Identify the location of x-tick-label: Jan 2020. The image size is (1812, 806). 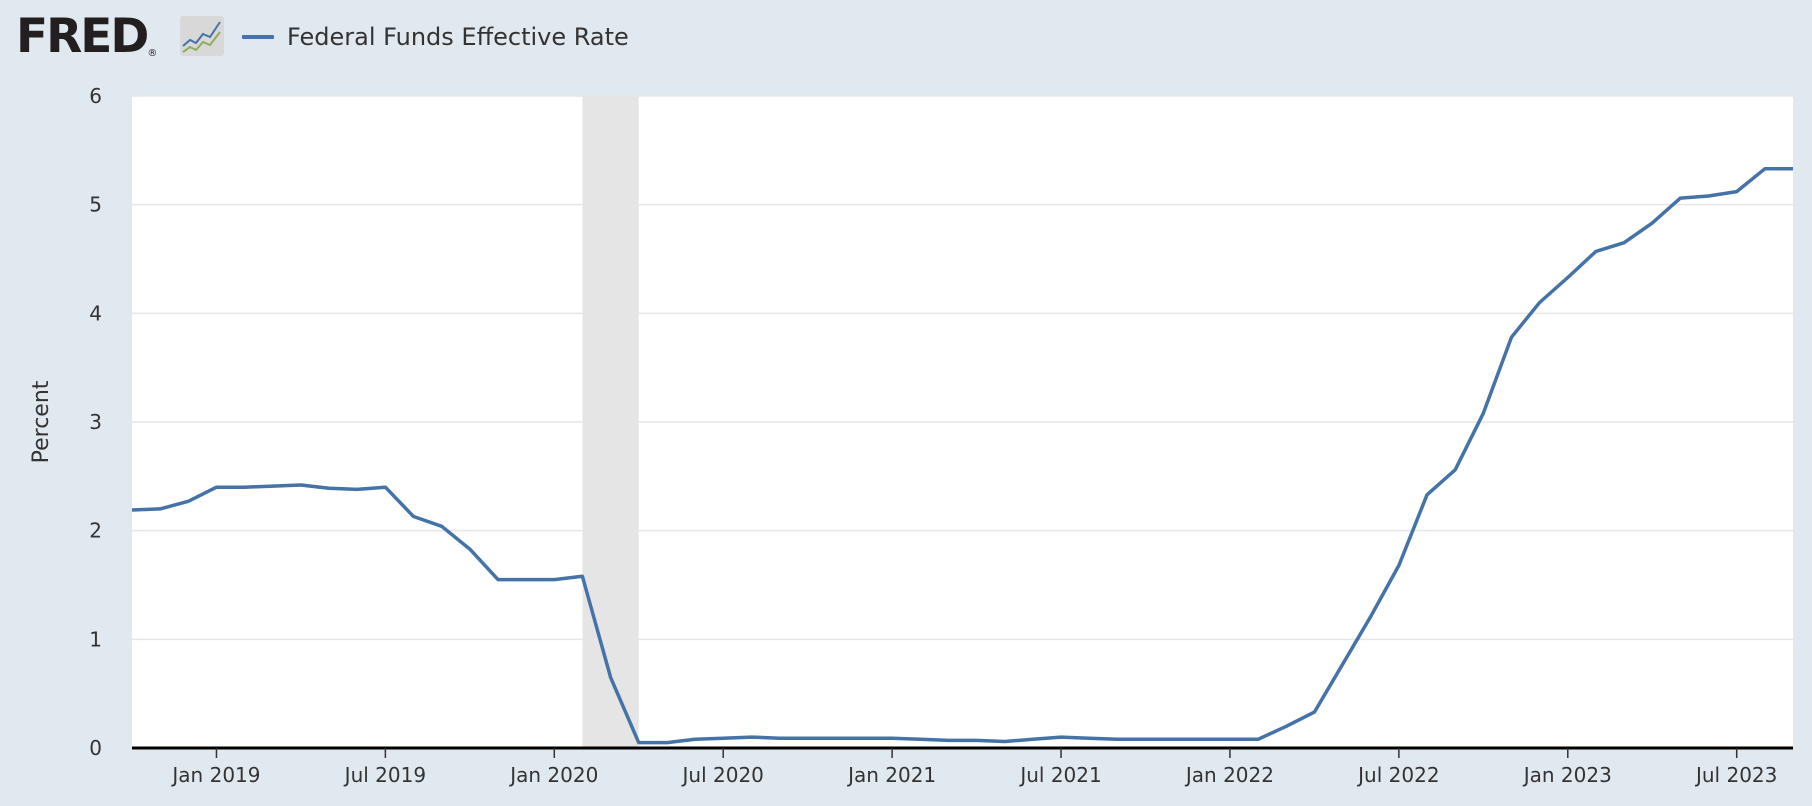
(553, 775).